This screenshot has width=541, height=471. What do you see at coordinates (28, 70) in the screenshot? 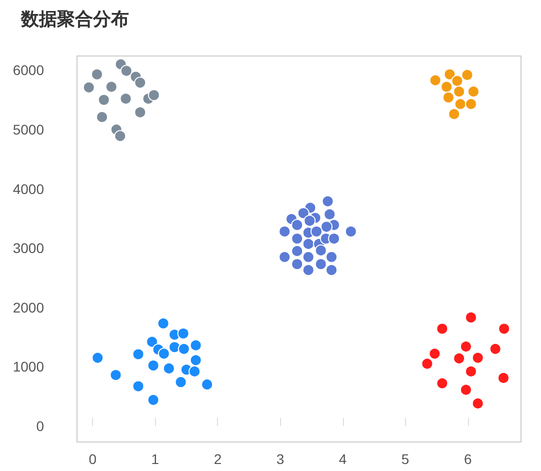
I see `y-tick-label: 6000` at bounding box center [28, 70].